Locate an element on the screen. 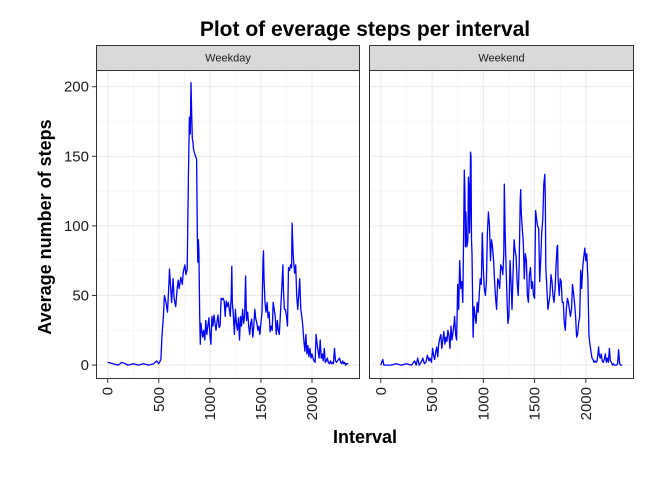 The height and width of the screenshot is (480, 672). chart-title: Plot of everage steps per interval is located at coordinates (365, 29).